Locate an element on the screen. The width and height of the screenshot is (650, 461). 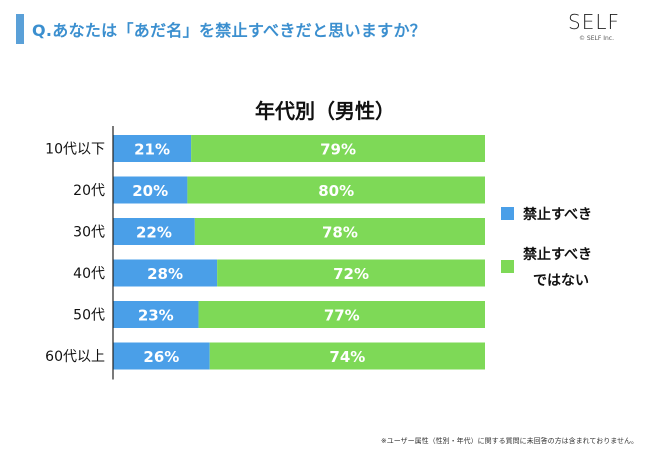
legend-label: ではない is located at coordinates (561, 281).